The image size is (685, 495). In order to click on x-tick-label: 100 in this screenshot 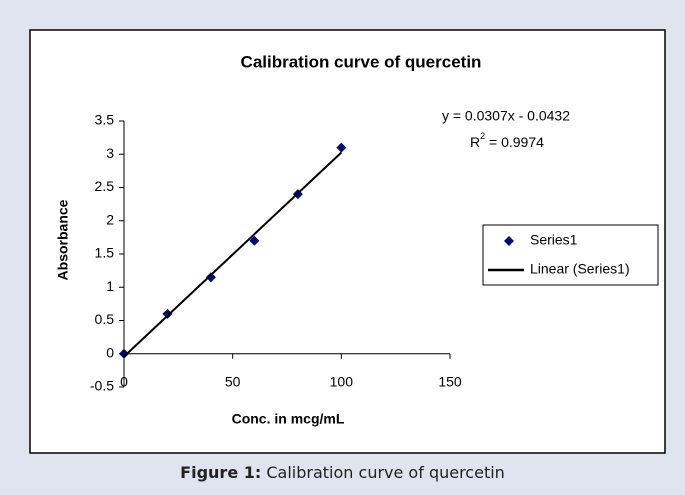, I will do `click(342, 382)`.